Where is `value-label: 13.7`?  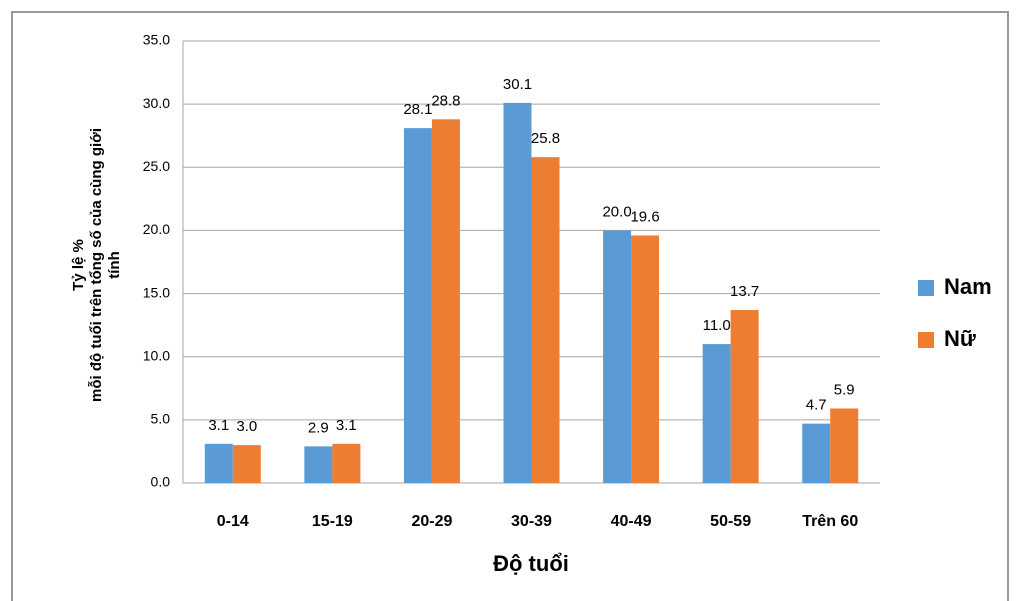 value-label: 13.7 is located at coordinates (744, 291).